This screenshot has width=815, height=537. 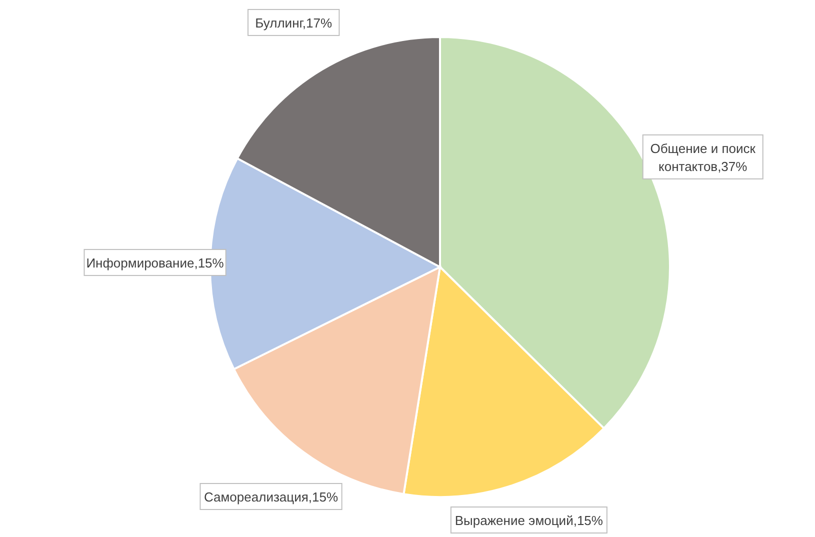 What do you see at coordinates (155, 262) in the screenshot?
I see `slice-label: Информирование,15%` at bounding box center [155, 262].